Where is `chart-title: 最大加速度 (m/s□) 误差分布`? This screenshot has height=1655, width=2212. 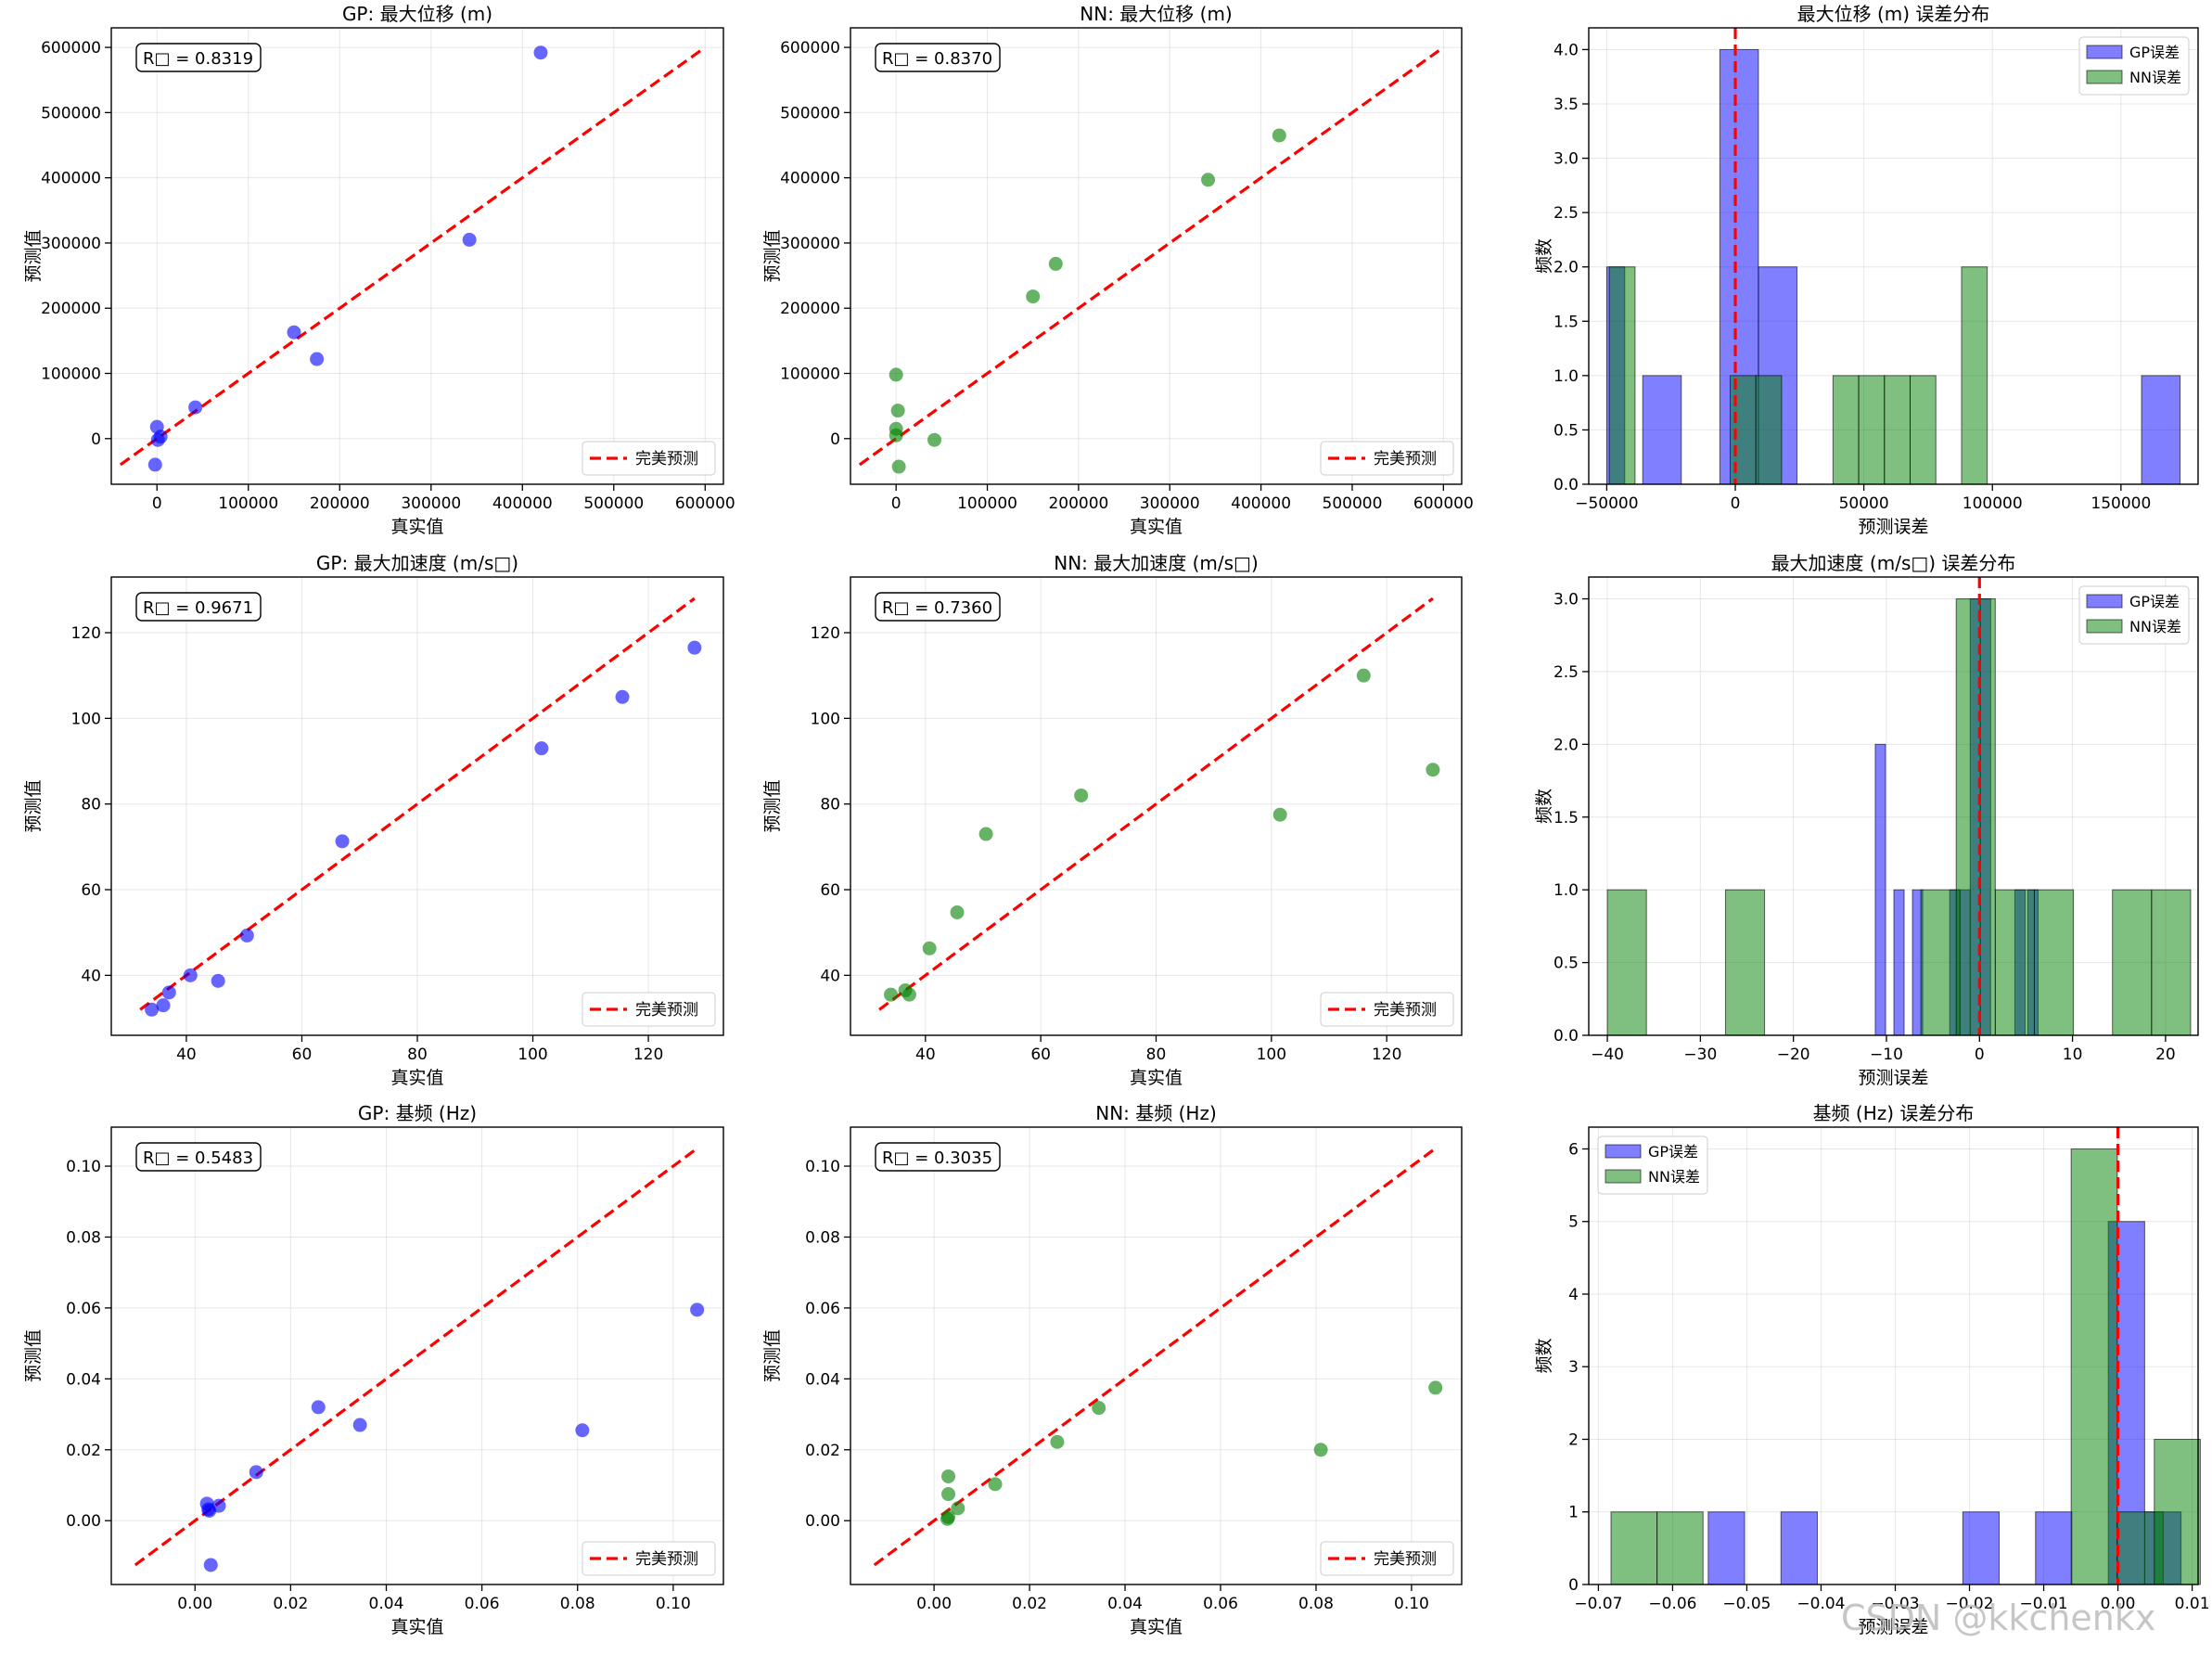 chart-title: 最大加速度 (m/s□) 误差分布 is located at coordinates (1893, 563).